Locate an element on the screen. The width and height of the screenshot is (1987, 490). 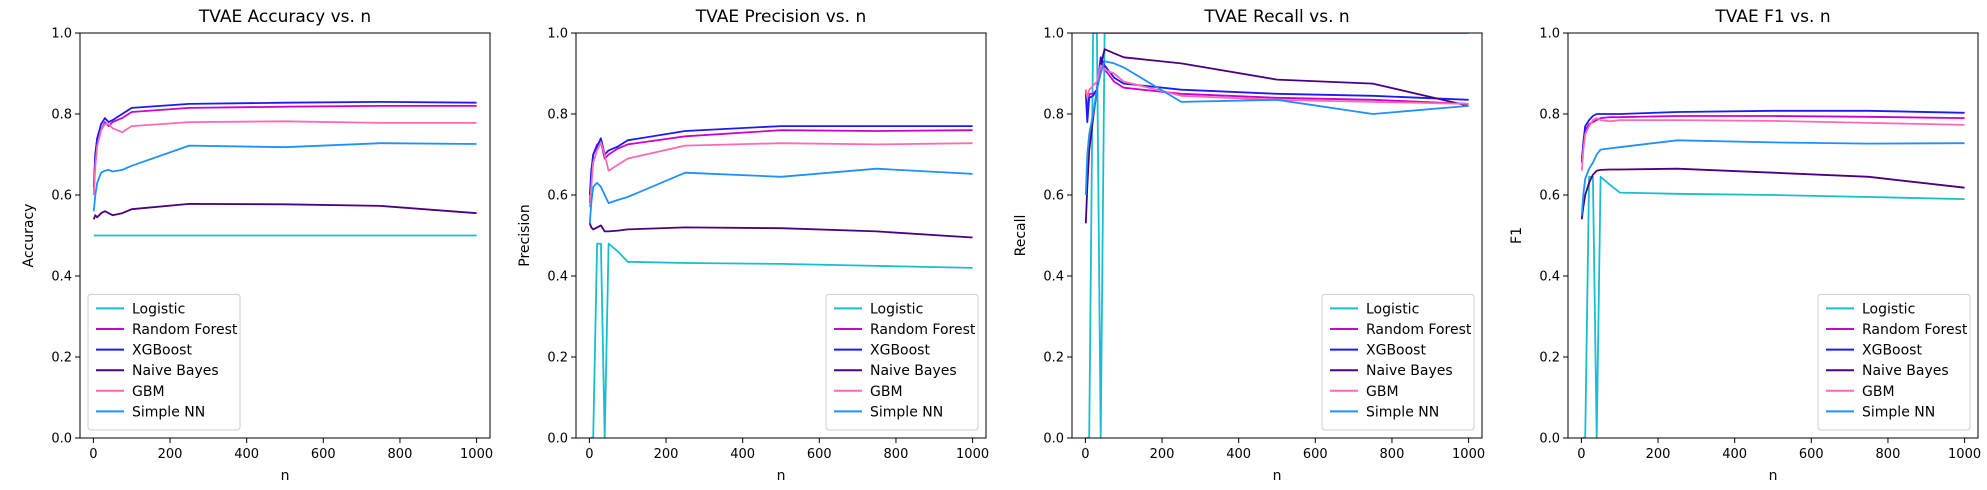
chart-title: TVAE Recall vs. n is located at coordinates (1276, 17).